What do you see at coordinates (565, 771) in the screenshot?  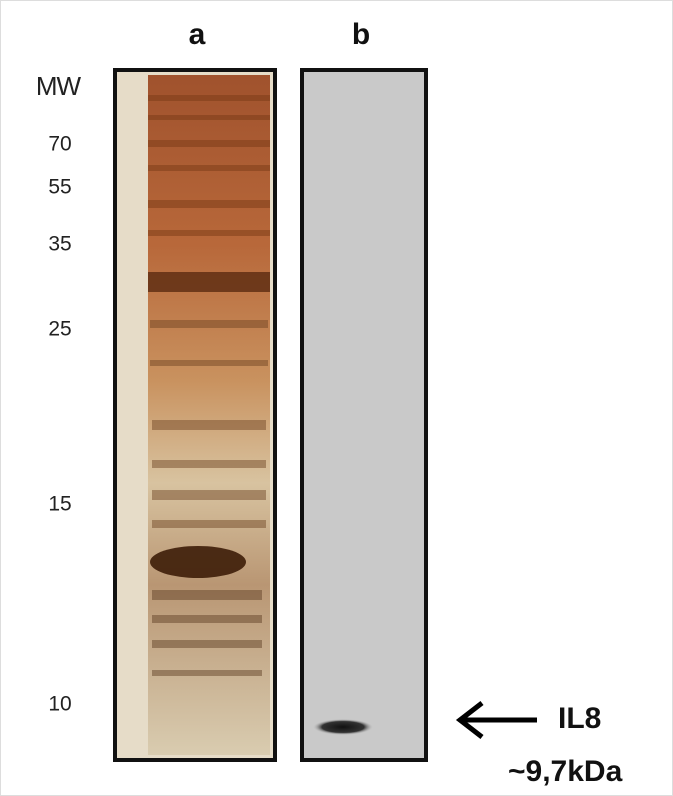 I see `annotation-size: ~9,7kDa` at bounding box center [565, 771].